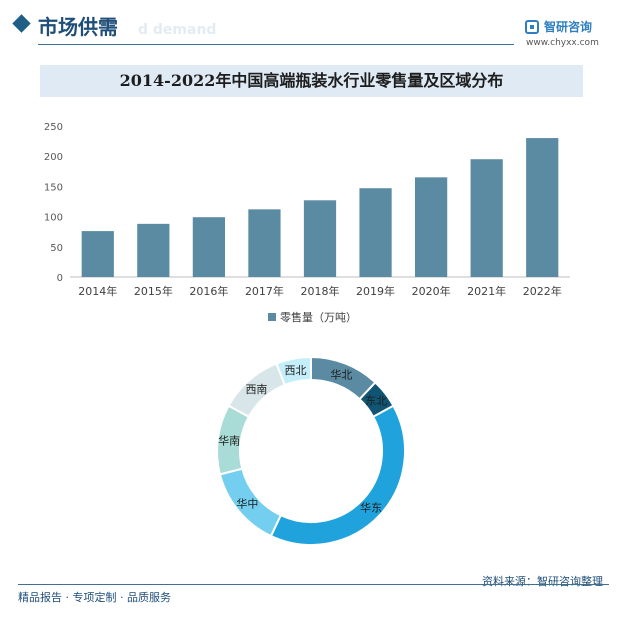 This screenshot has height=637, width=625. Describe the element at coordinates (153, 291) in the screenshot. I see `x-tick-label: 2015年` at that location.